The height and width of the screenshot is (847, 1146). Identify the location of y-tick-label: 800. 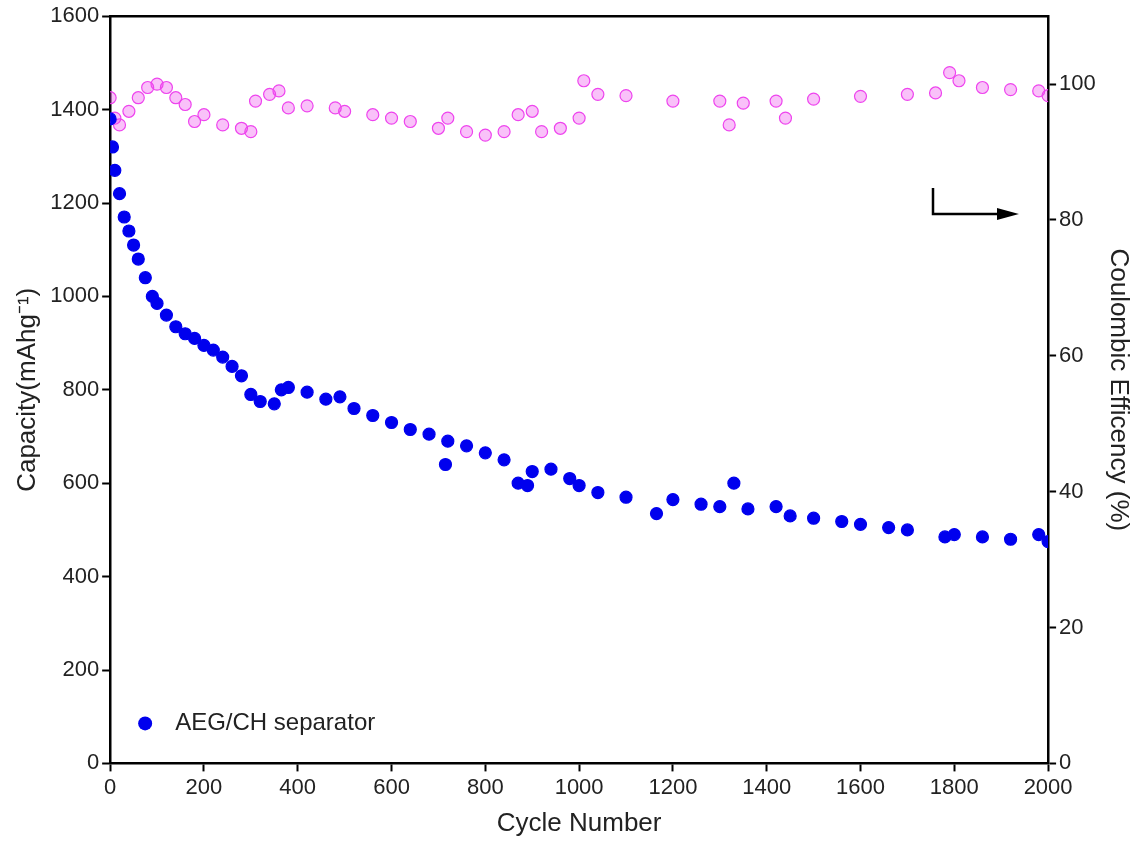
(81, 388).